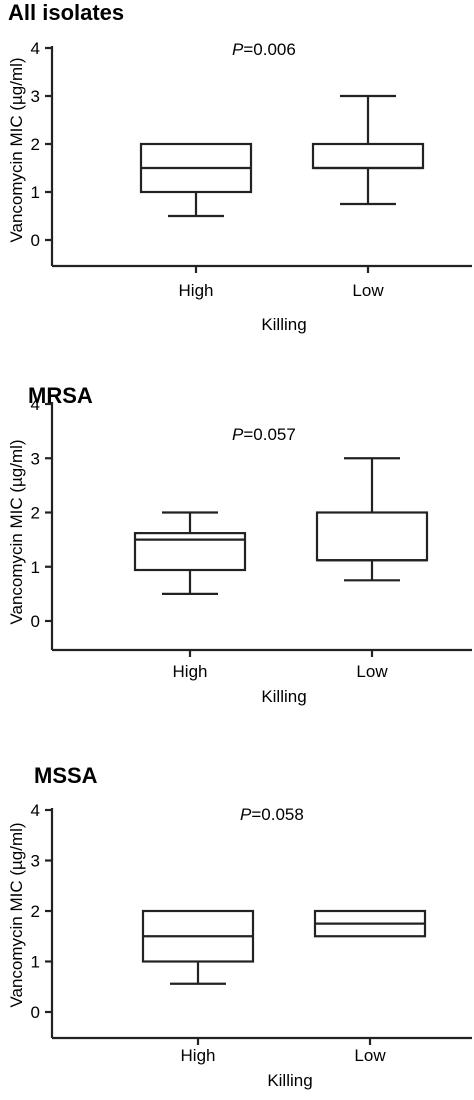 The width and height of the screenshot is (474, 1100). Describe the element at coordinates (277, 814) in the screenshot. I see `p-value-text: =0.058` at that location.